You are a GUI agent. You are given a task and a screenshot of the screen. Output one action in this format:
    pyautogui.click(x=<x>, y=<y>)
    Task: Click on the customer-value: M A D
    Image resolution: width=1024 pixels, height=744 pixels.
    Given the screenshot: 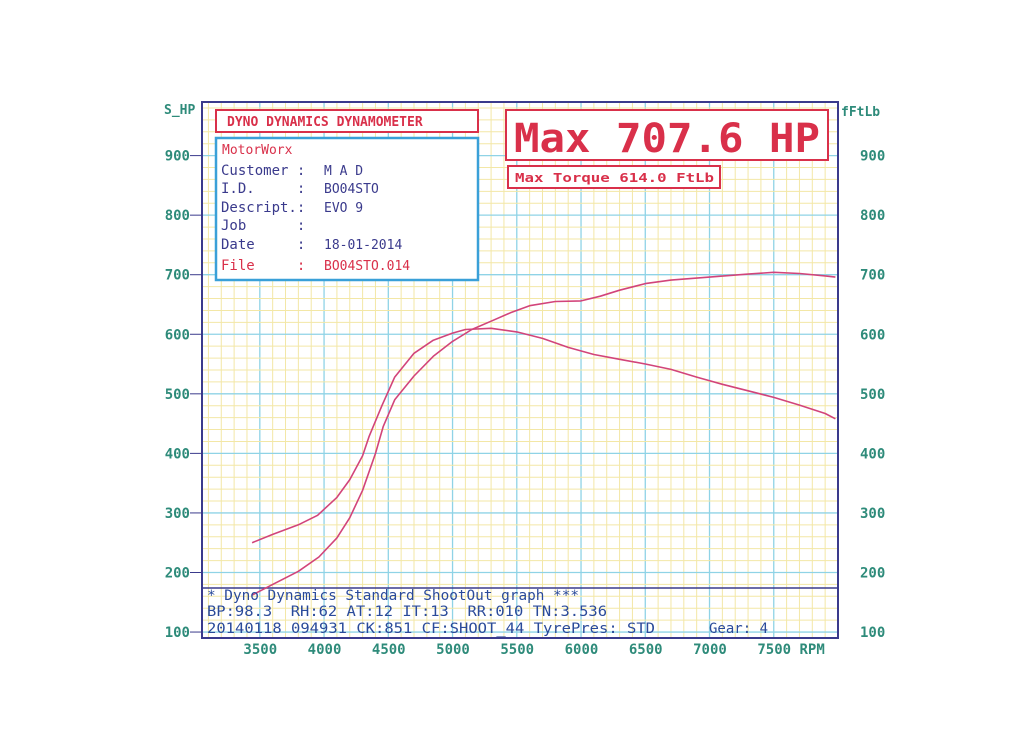 What is the action you would take?
    pyautogui.click(x=343, y=171)
    